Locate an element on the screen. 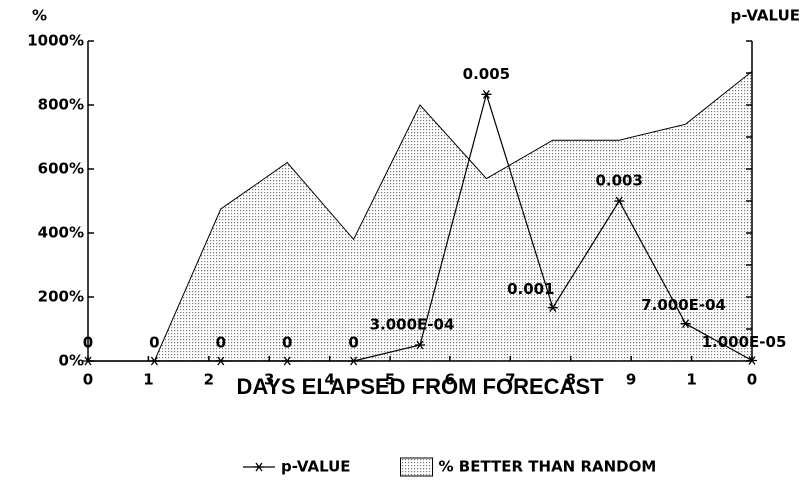 The height and width of the screenshot is (486, 807). legend-marker is located at coordinates (259, 467).